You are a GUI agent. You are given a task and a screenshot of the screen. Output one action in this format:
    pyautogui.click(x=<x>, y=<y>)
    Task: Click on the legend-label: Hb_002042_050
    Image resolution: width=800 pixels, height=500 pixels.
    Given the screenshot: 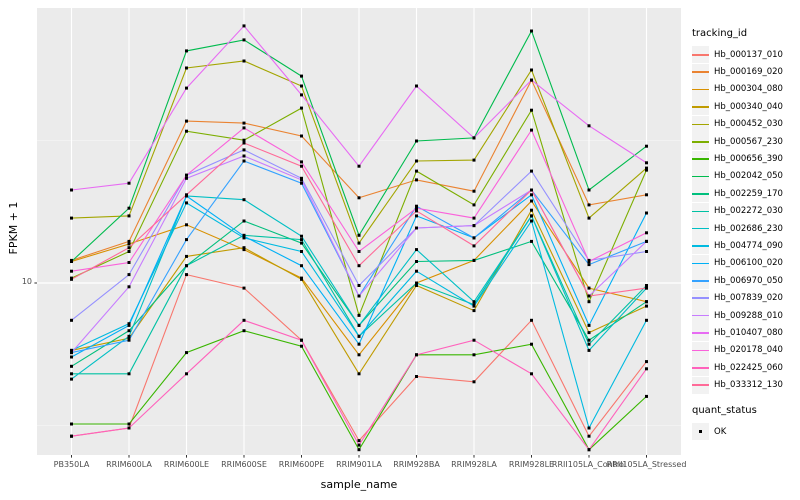 What is the action you would take?
    pyautogui.click(x=748, y=176)
    